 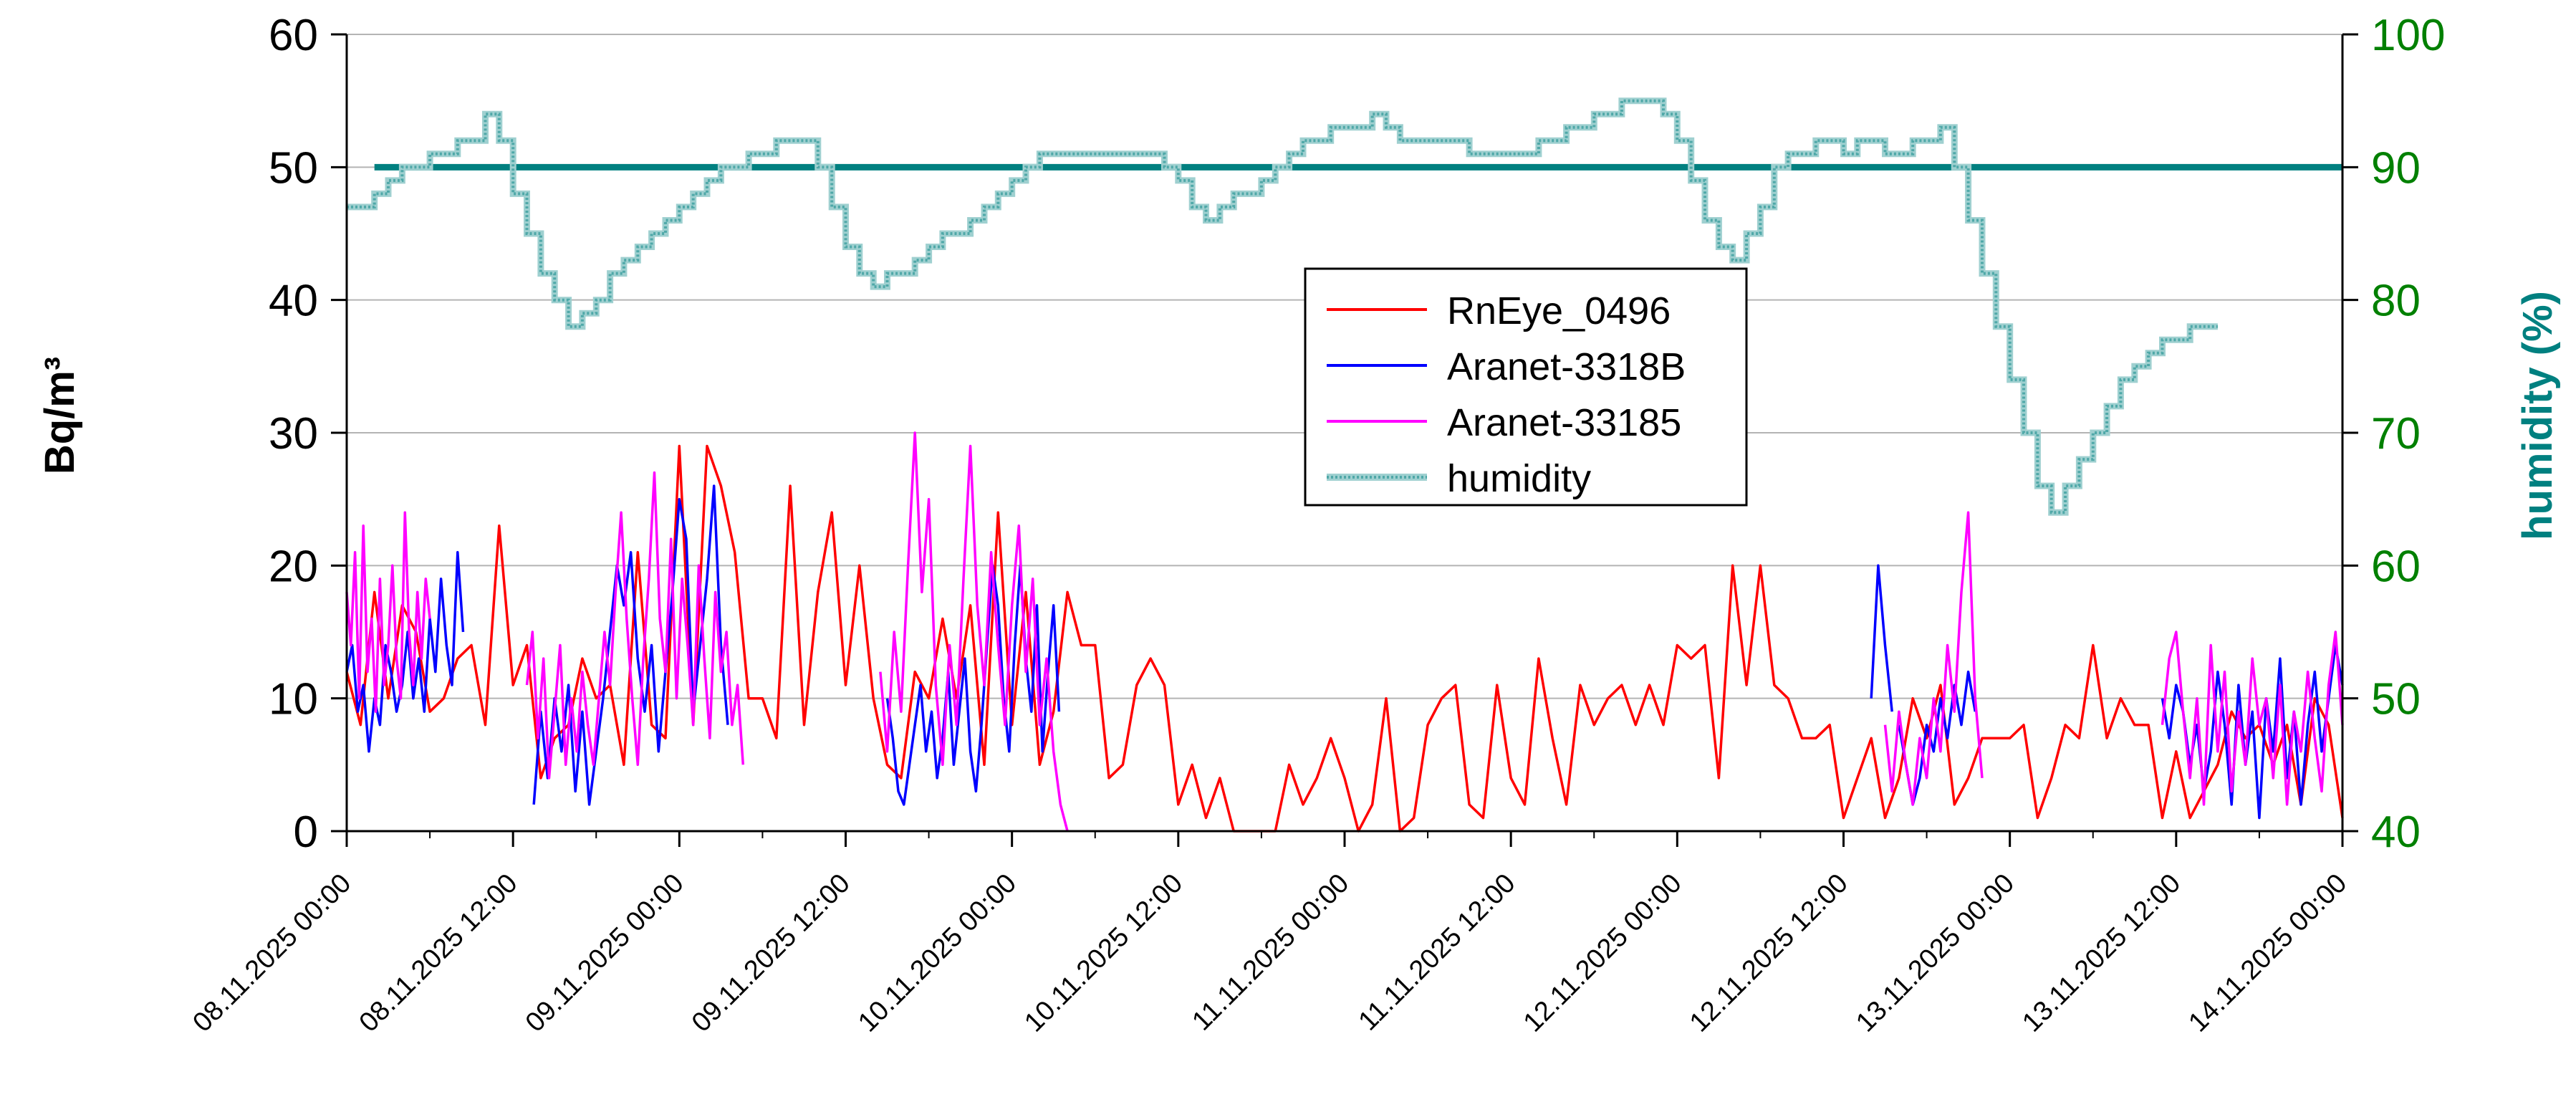 What do you see at coordinates (2396, 699) in the screenshot?
I see `y2-tick-label: 50` at bounding box center [2396, 699].